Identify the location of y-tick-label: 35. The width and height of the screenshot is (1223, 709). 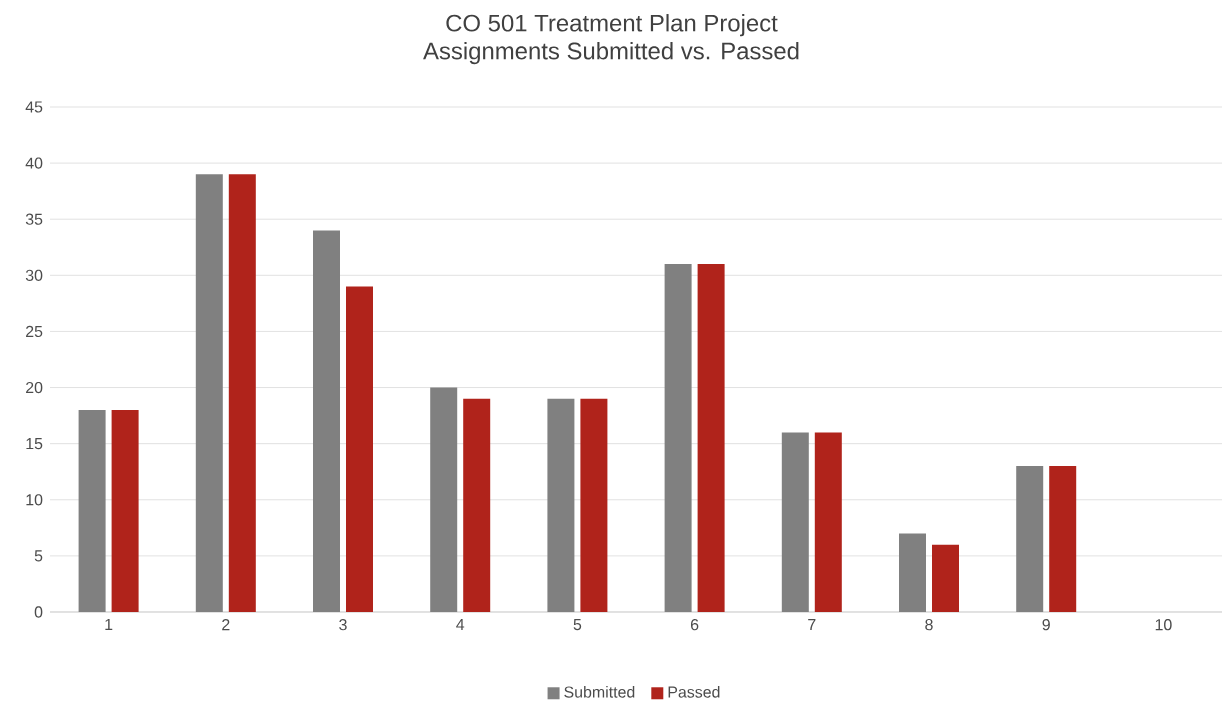
(34, 219).